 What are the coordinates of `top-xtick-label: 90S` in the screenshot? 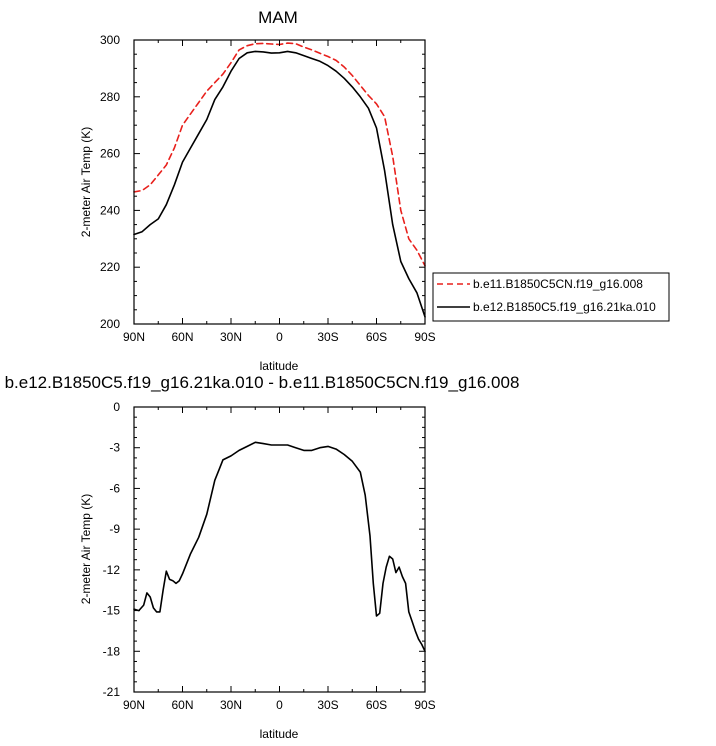 It's located at (424, 337).